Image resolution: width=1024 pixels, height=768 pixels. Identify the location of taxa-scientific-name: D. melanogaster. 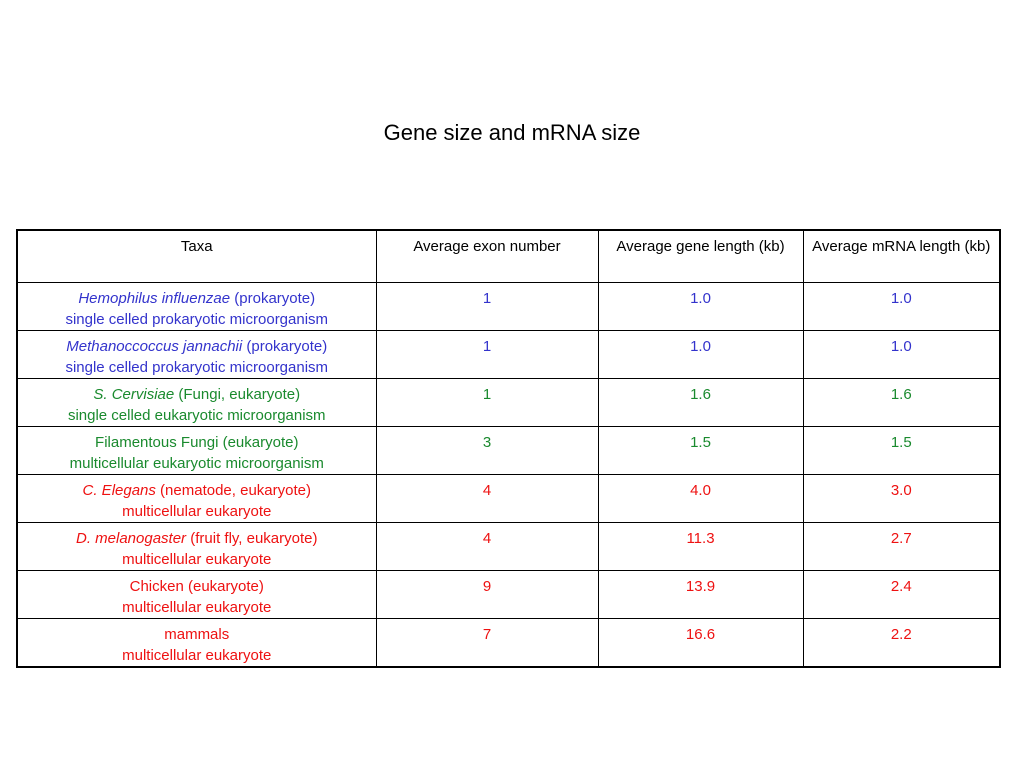
(131, 538).